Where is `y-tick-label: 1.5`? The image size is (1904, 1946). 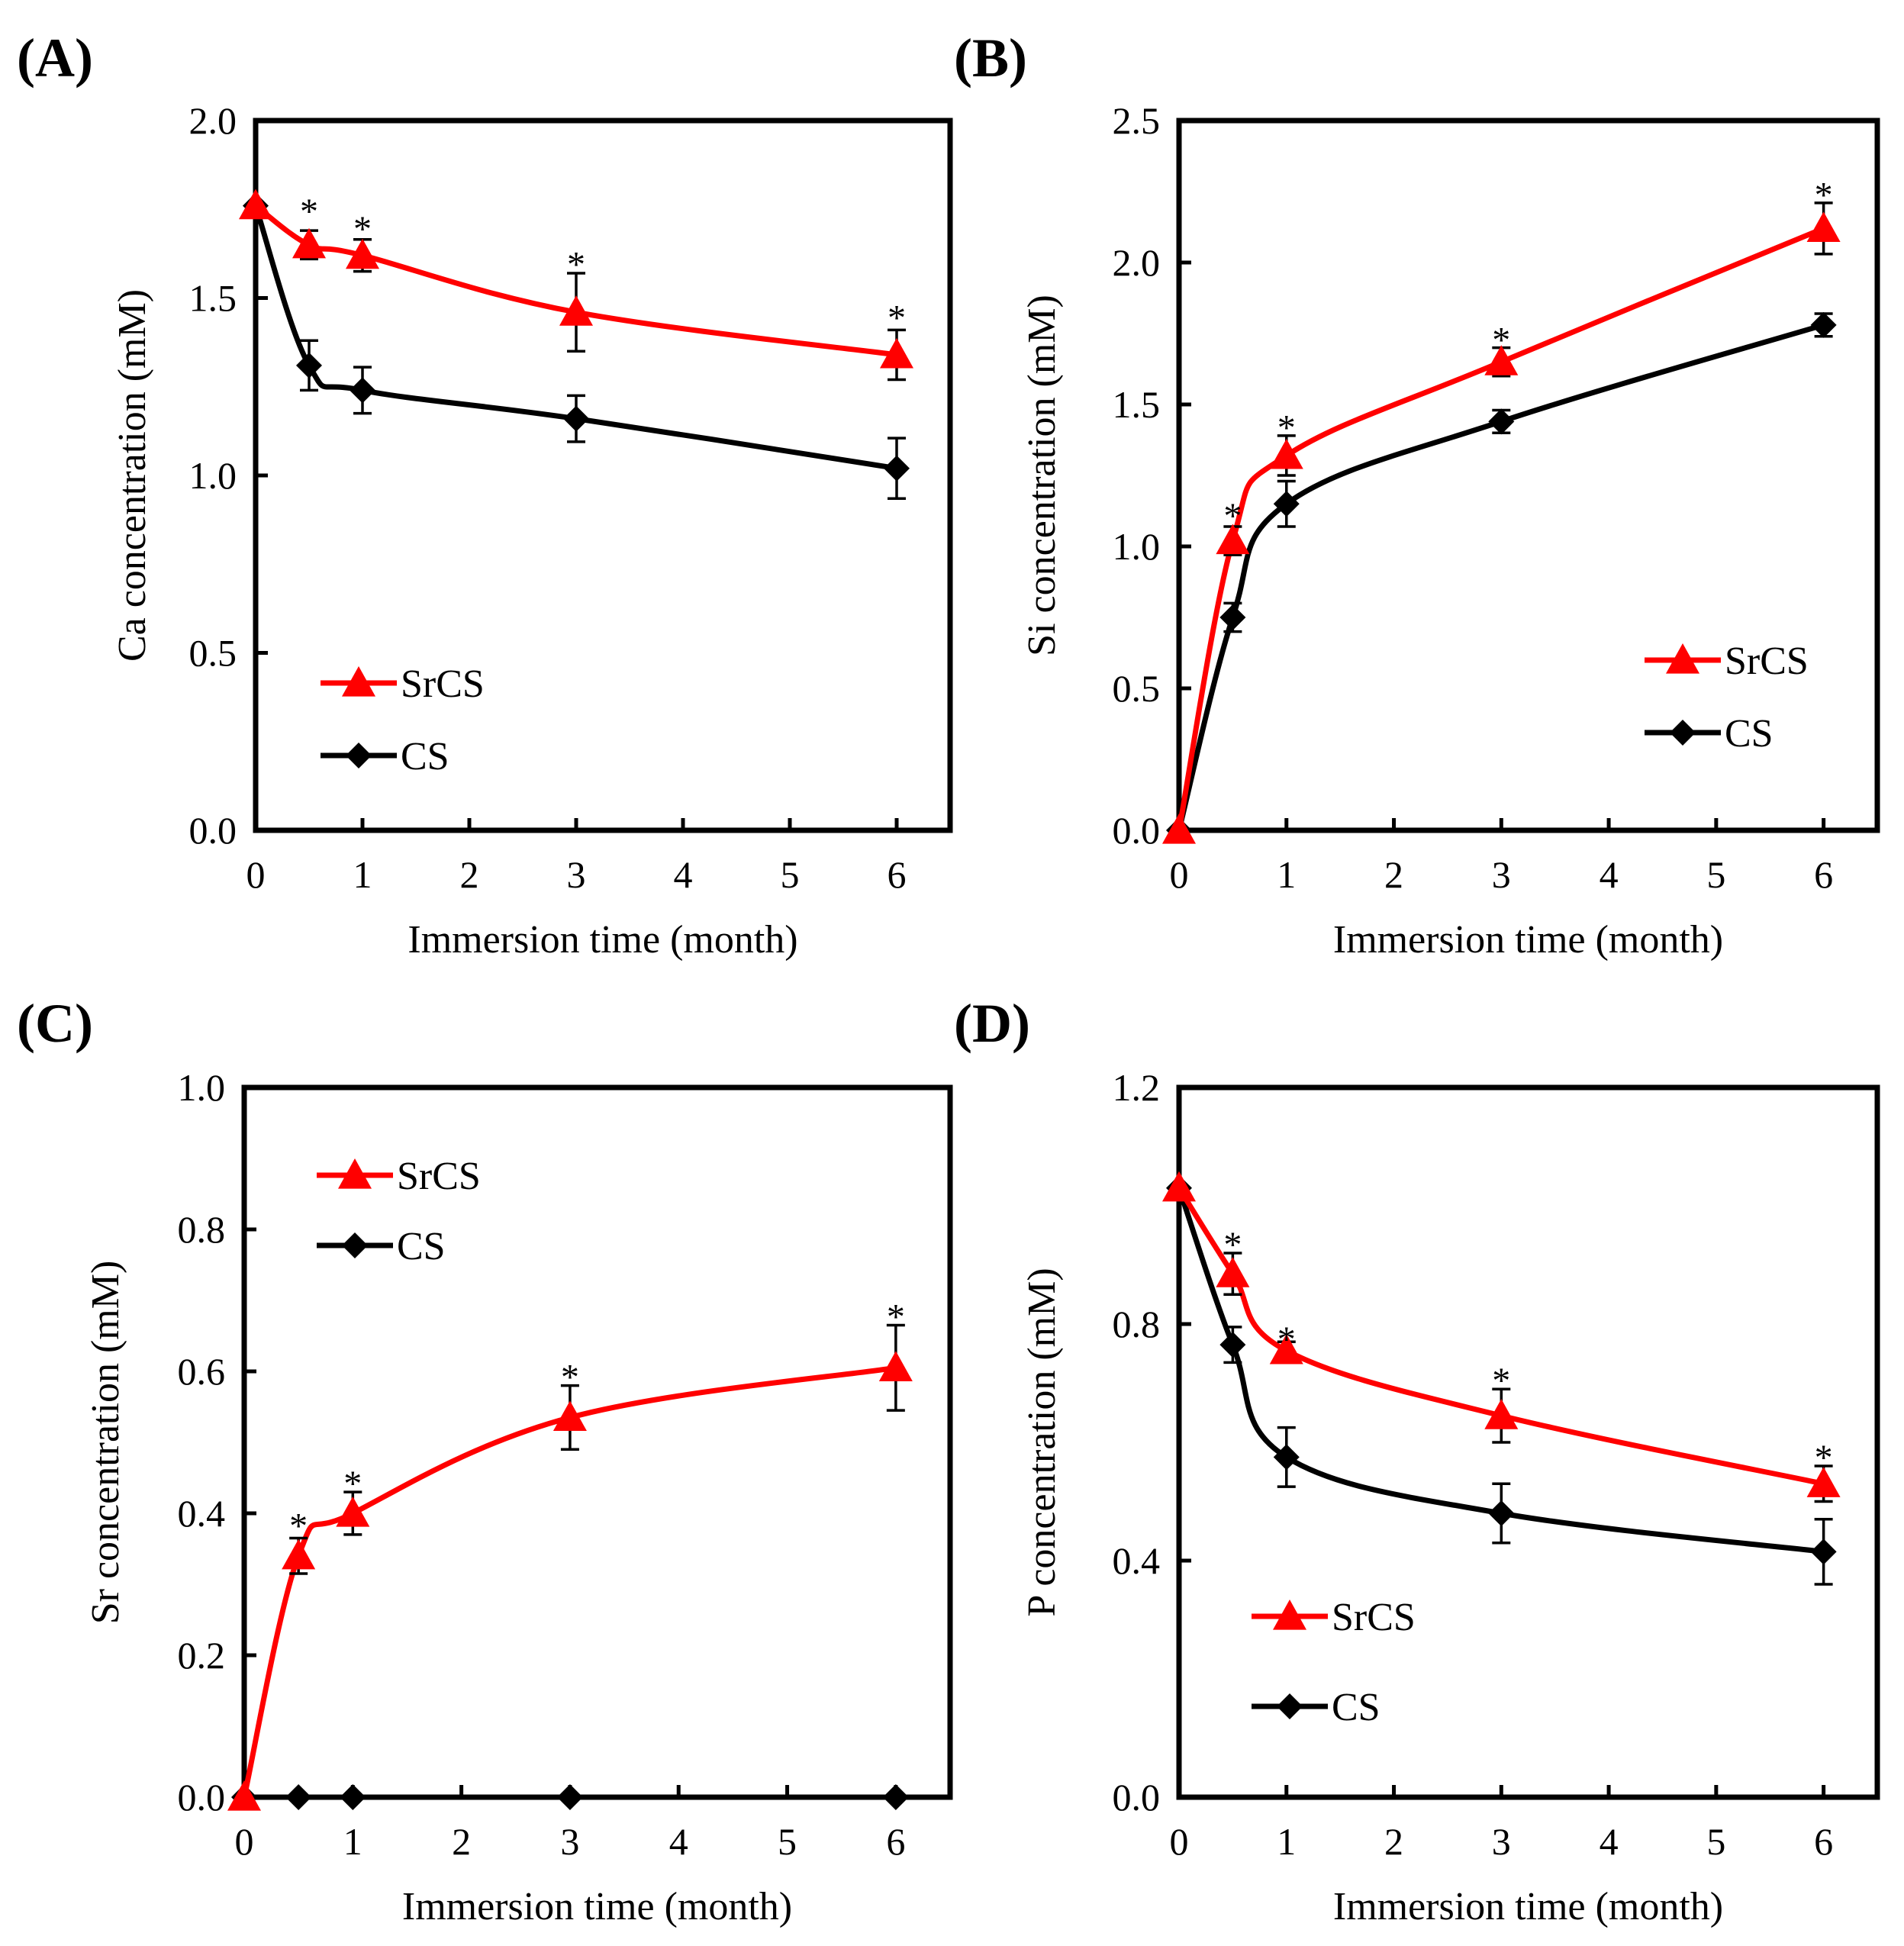
y-tick-label: 1.5 is located at coordinates (1137, 404).